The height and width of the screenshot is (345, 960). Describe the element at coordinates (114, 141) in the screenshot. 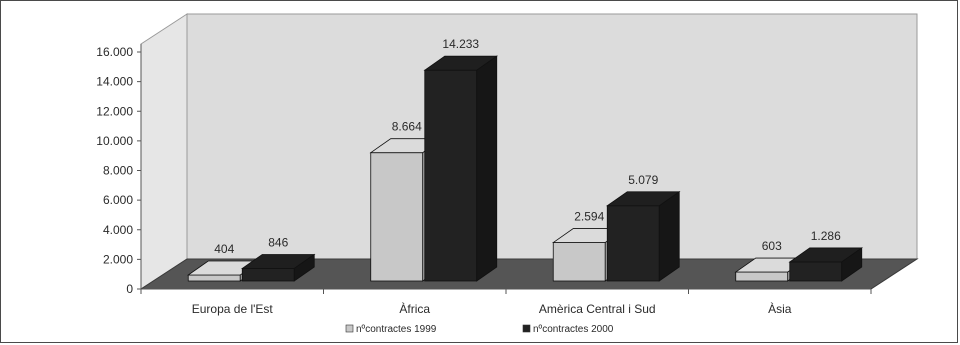

I see `y-tick-label: 10.000` at that location.